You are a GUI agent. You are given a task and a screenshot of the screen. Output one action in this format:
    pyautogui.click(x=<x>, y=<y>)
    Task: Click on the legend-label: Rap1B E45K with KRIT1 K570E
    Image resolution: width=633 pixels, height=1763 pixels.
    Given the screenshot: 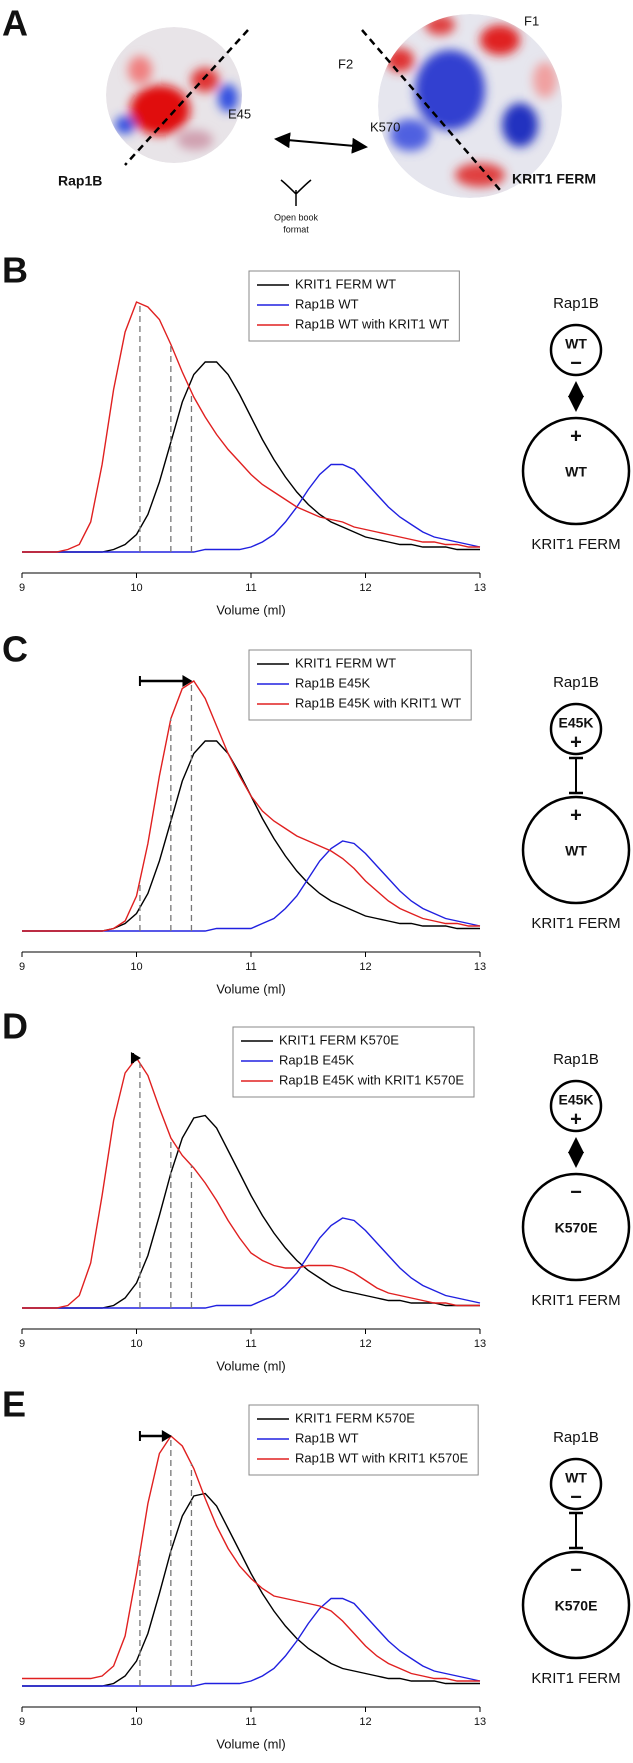 What is the action you would take?
    pyautogui.click(x=371, y=1079)
    